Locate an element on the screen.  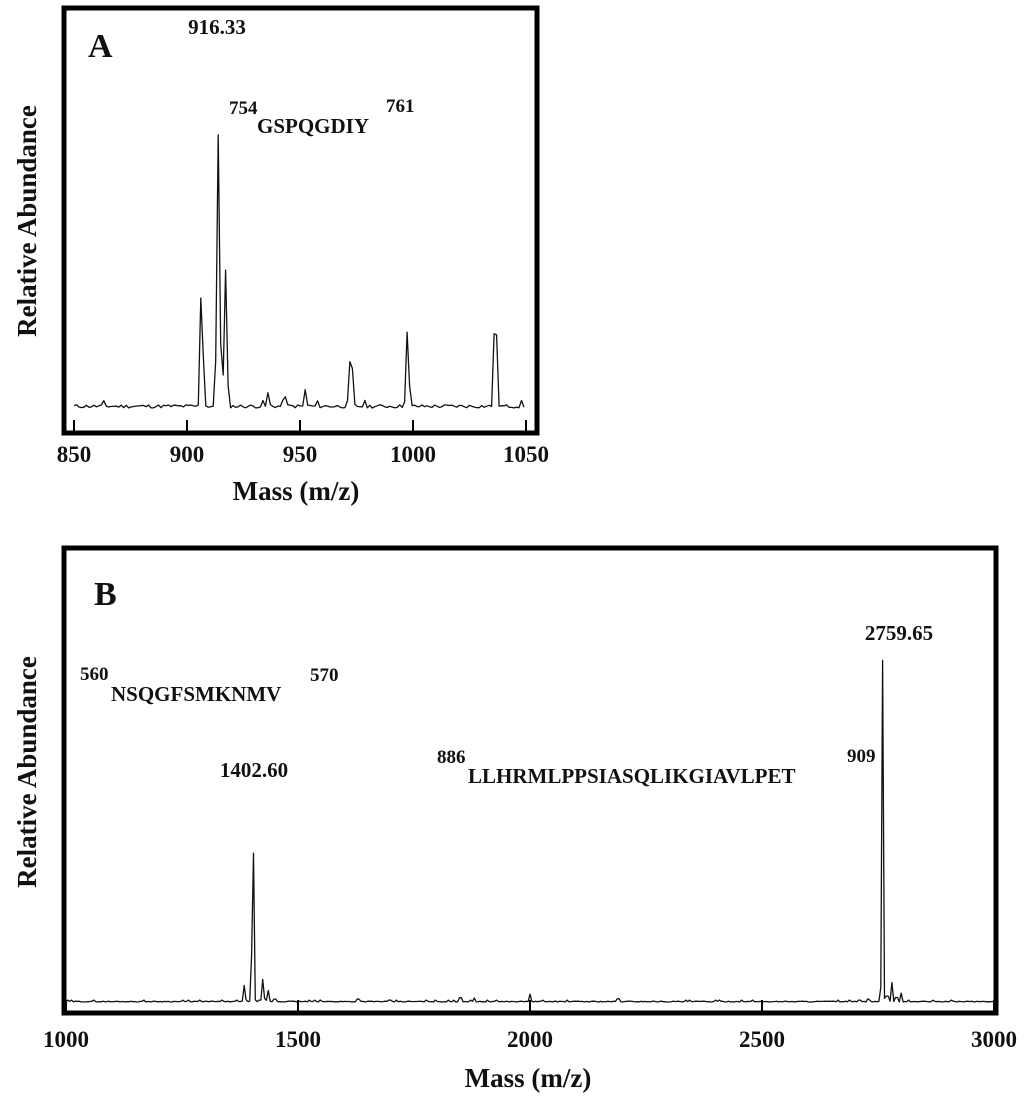
panel-b-peptide-886-sequence: LLHRMLPPSIASQLIKGIAVLPET is located at coordinates (632, 776).